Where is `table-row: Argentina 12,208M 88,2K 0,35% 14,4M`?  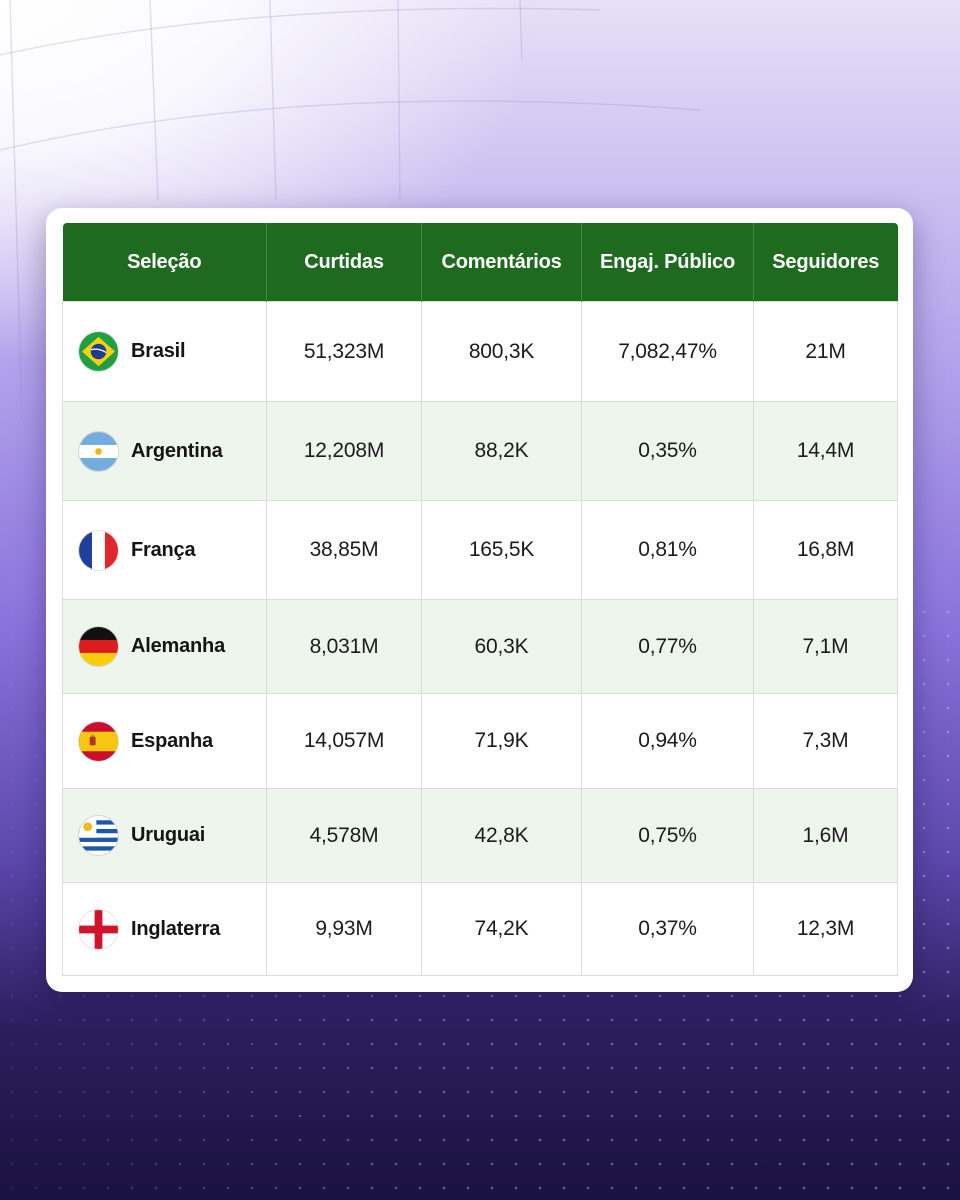 table-row: Argentina 12,208M 88,2K 0,35% 14,4M is located at coordinates (480, 451).